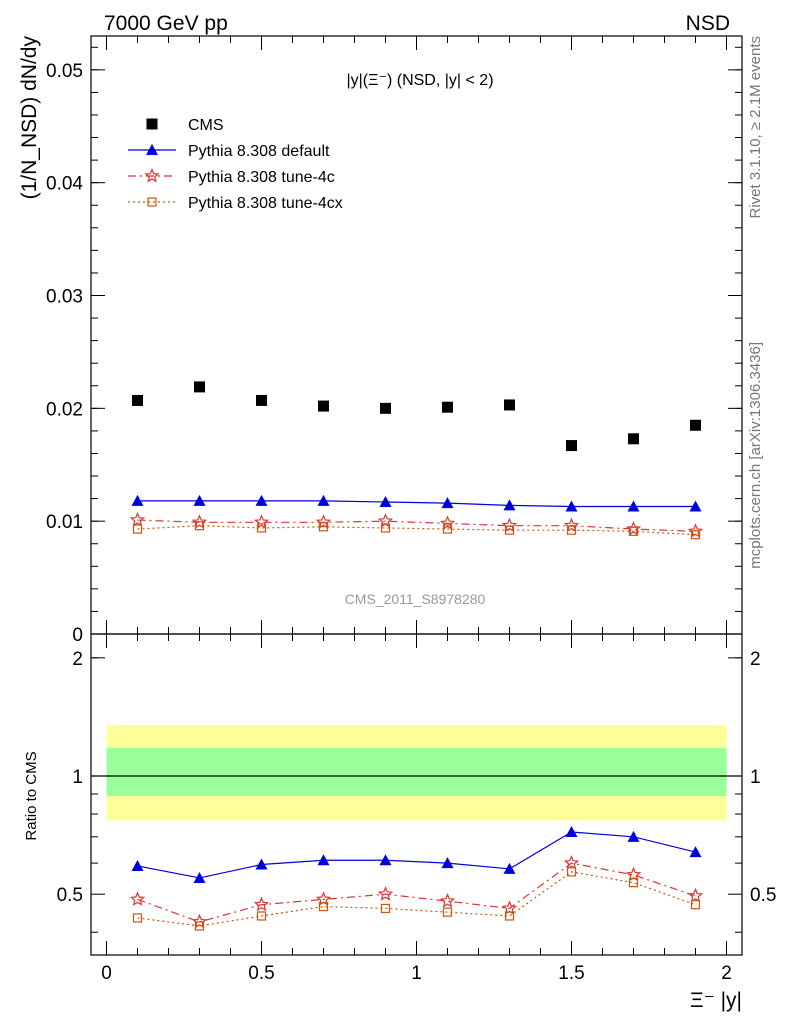  I want to click on main-plot-watermark: CMS_2011_S8978280, so click(415, 599).